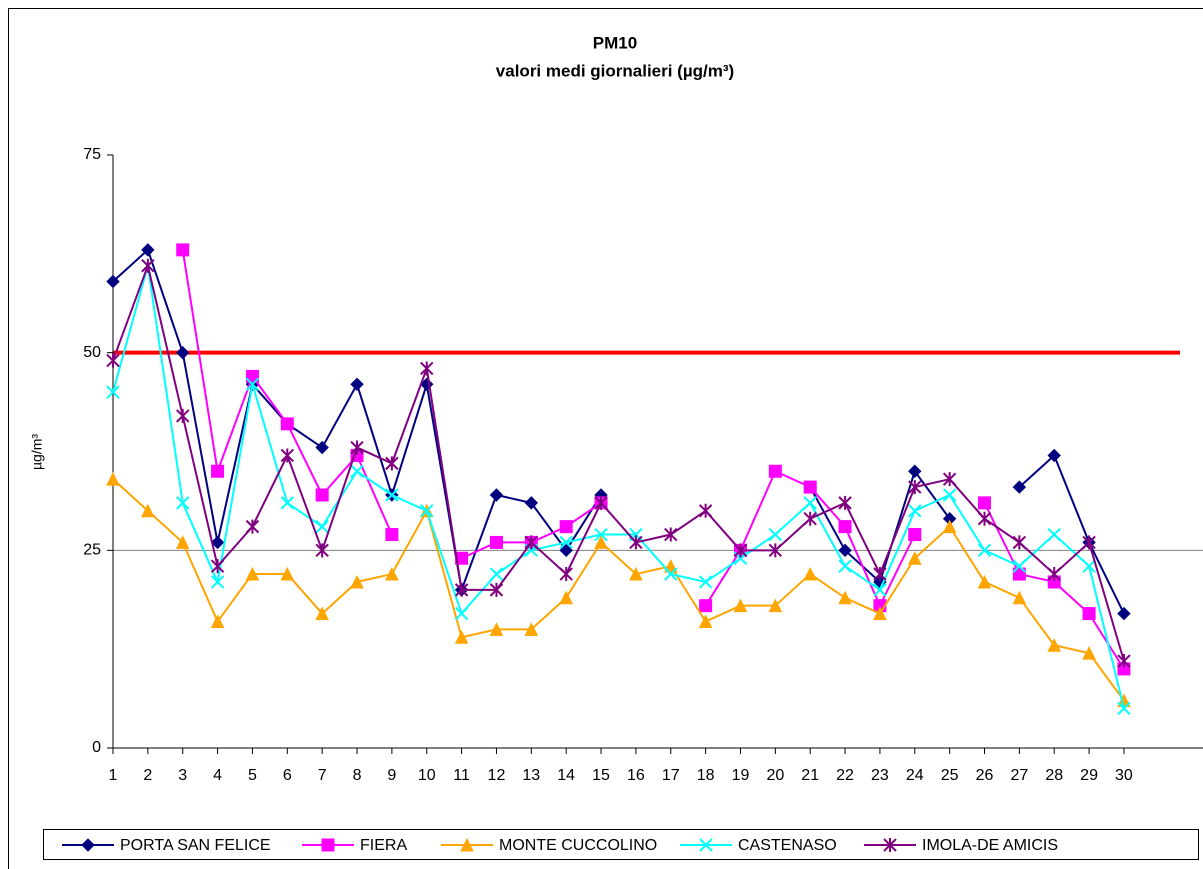 The width and height of the screenshot is (1203, 869). Describe the element at coordinates (636, 775) in the screenshot. I see `x-tick-label: 16` at that location.